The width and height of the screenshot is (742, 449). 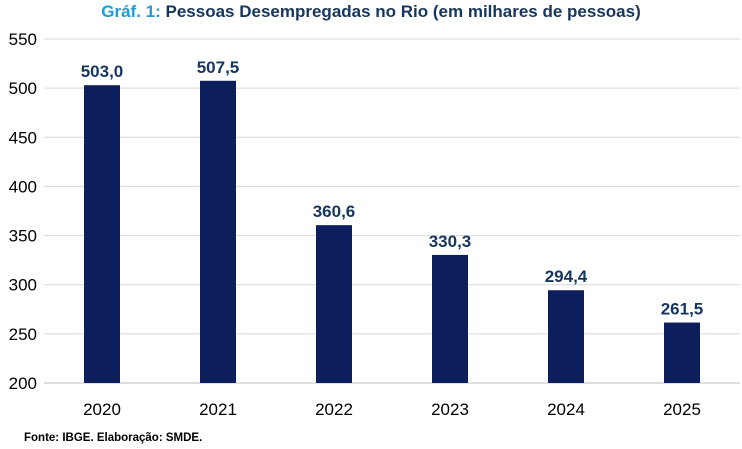 I want to click on chart-title-prefix: Gráf. 1:, so click(x=131, y=11).